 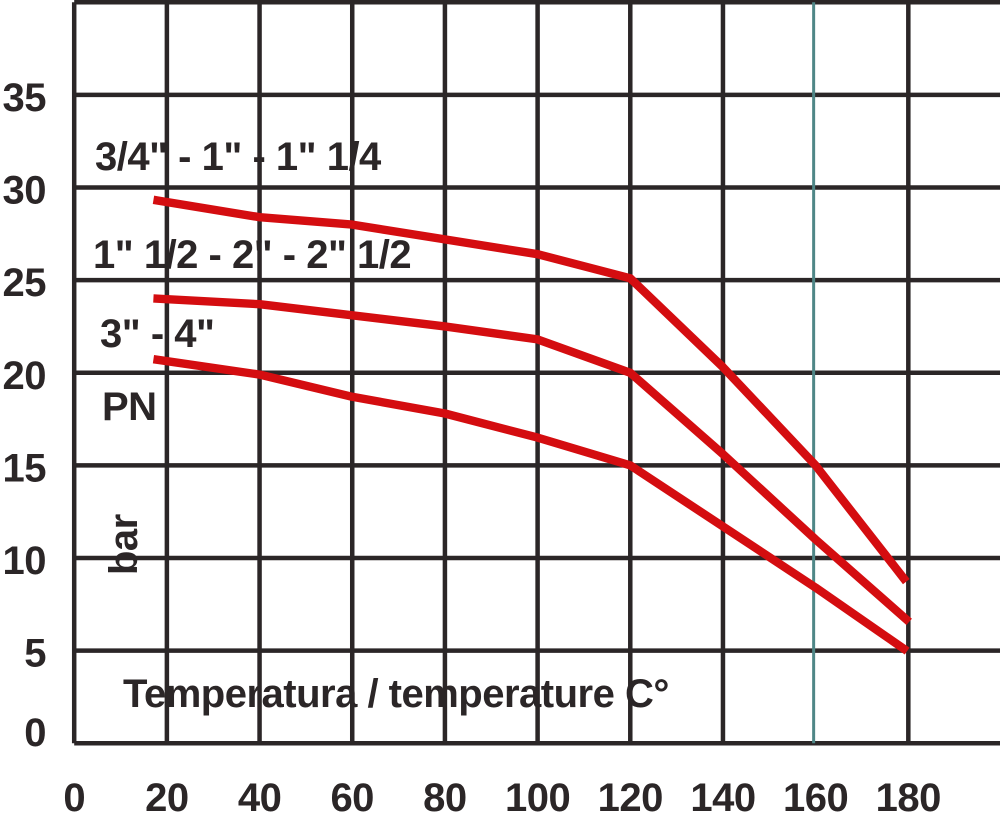 I want to click on x-tick-label-140: 140, so click(x=722, y=794).